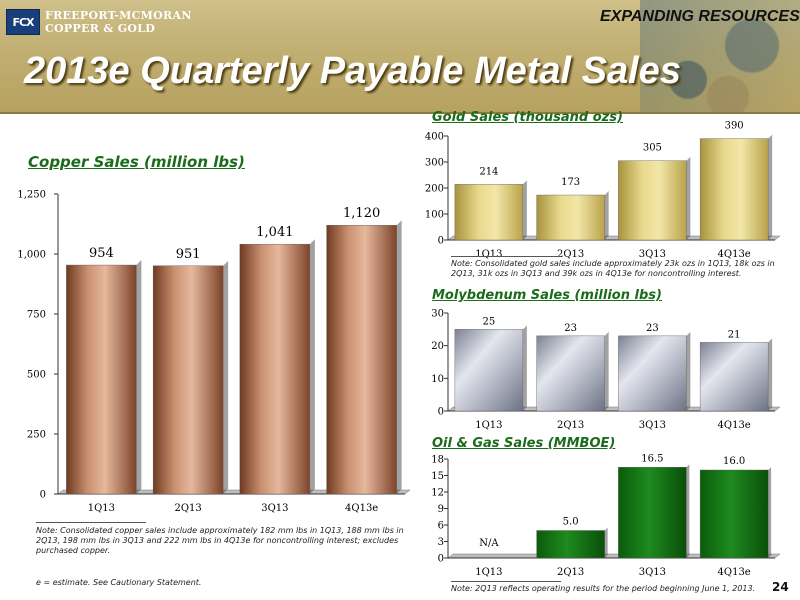 This screenshot has width=800, height=600. Describe the element at coordinates (434, 215) in the screenshot. I see `gold-y-tick-label: 100` at that location.